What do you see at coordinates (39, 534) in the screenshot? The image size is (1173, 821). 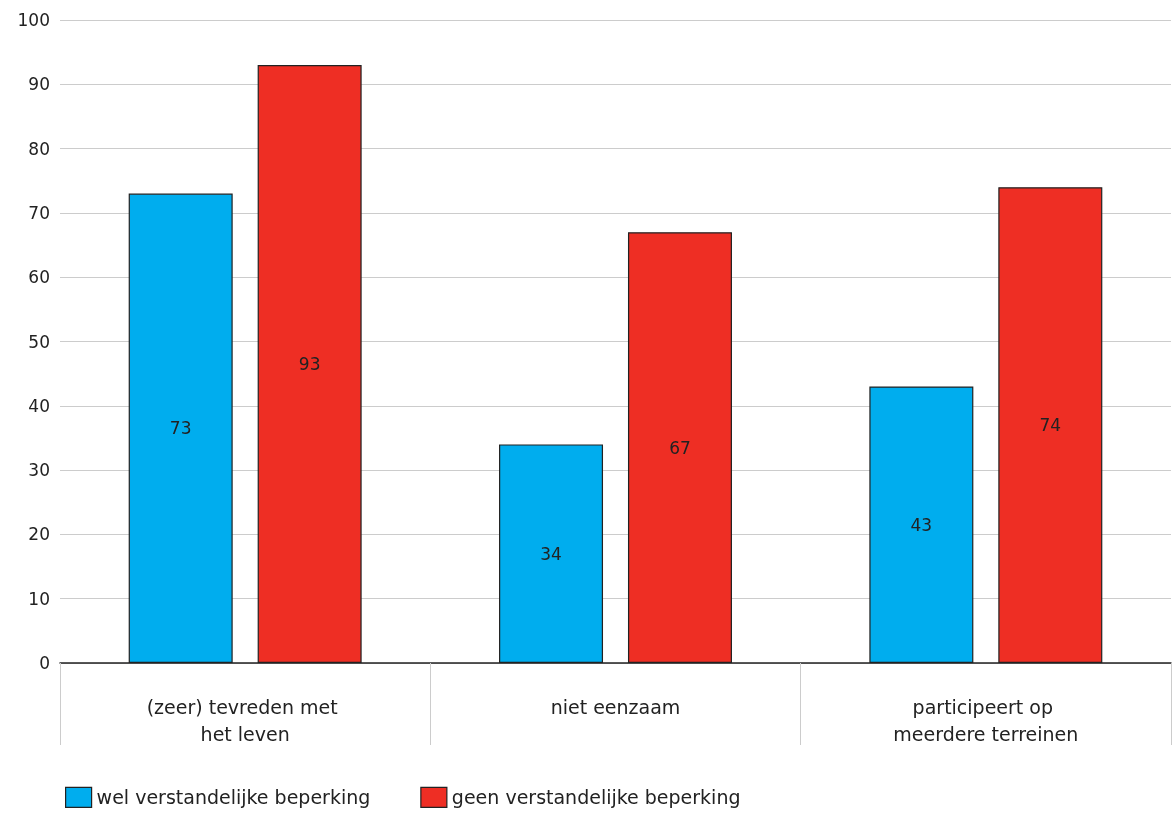 I see `y-tick-label: 20` at bounding box center [39, 534].